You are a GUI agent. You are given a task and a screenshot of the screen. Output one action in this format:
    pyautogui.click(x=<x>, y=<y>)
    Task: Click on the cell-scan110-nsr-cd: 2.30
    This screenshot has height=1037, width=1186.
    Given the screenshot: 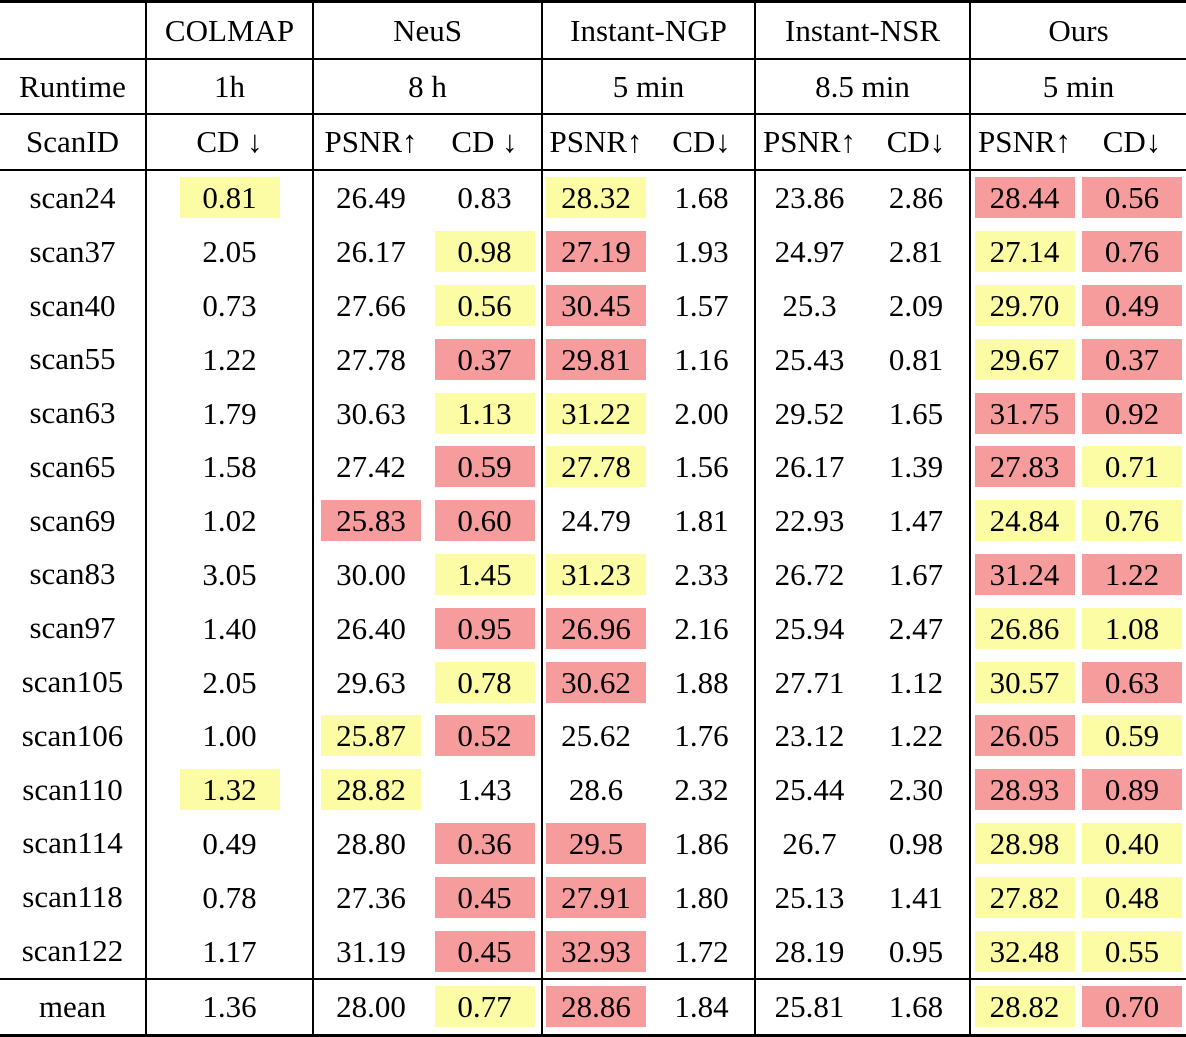 What is the action you would take?
    pyautogui.click(x=916, y=790)
    